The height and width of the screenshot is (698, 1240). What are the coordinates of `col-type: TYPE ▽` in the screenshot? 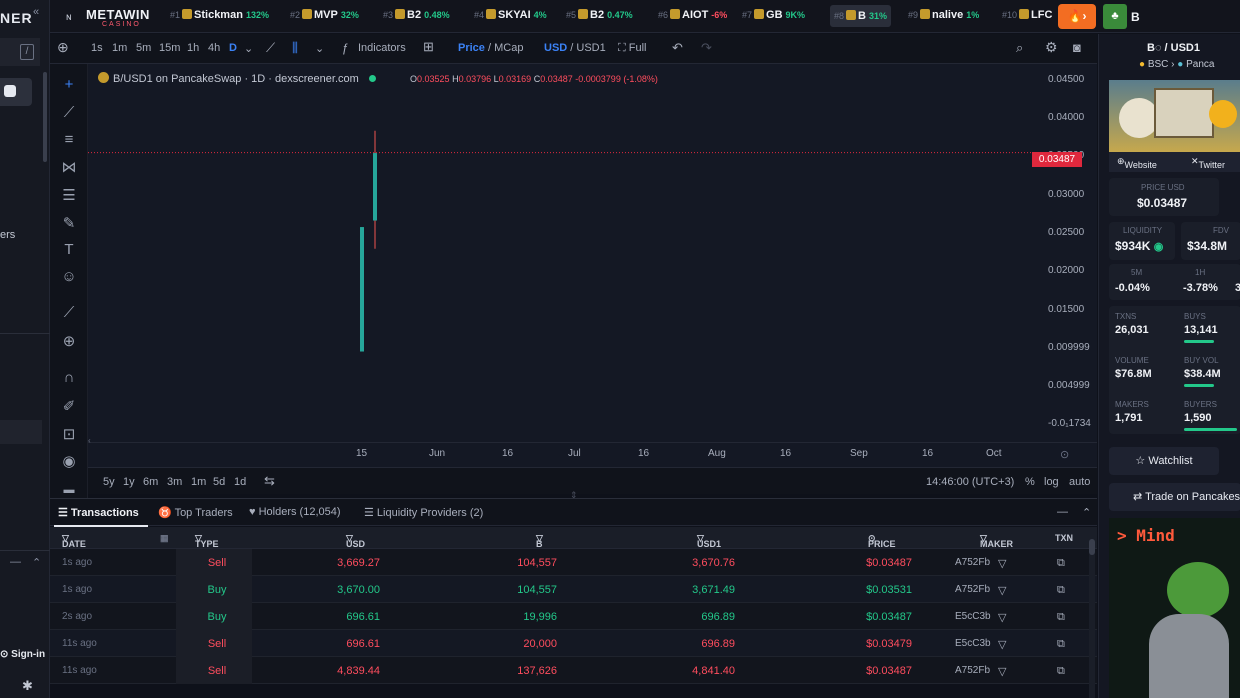 It's located at (207, 541).